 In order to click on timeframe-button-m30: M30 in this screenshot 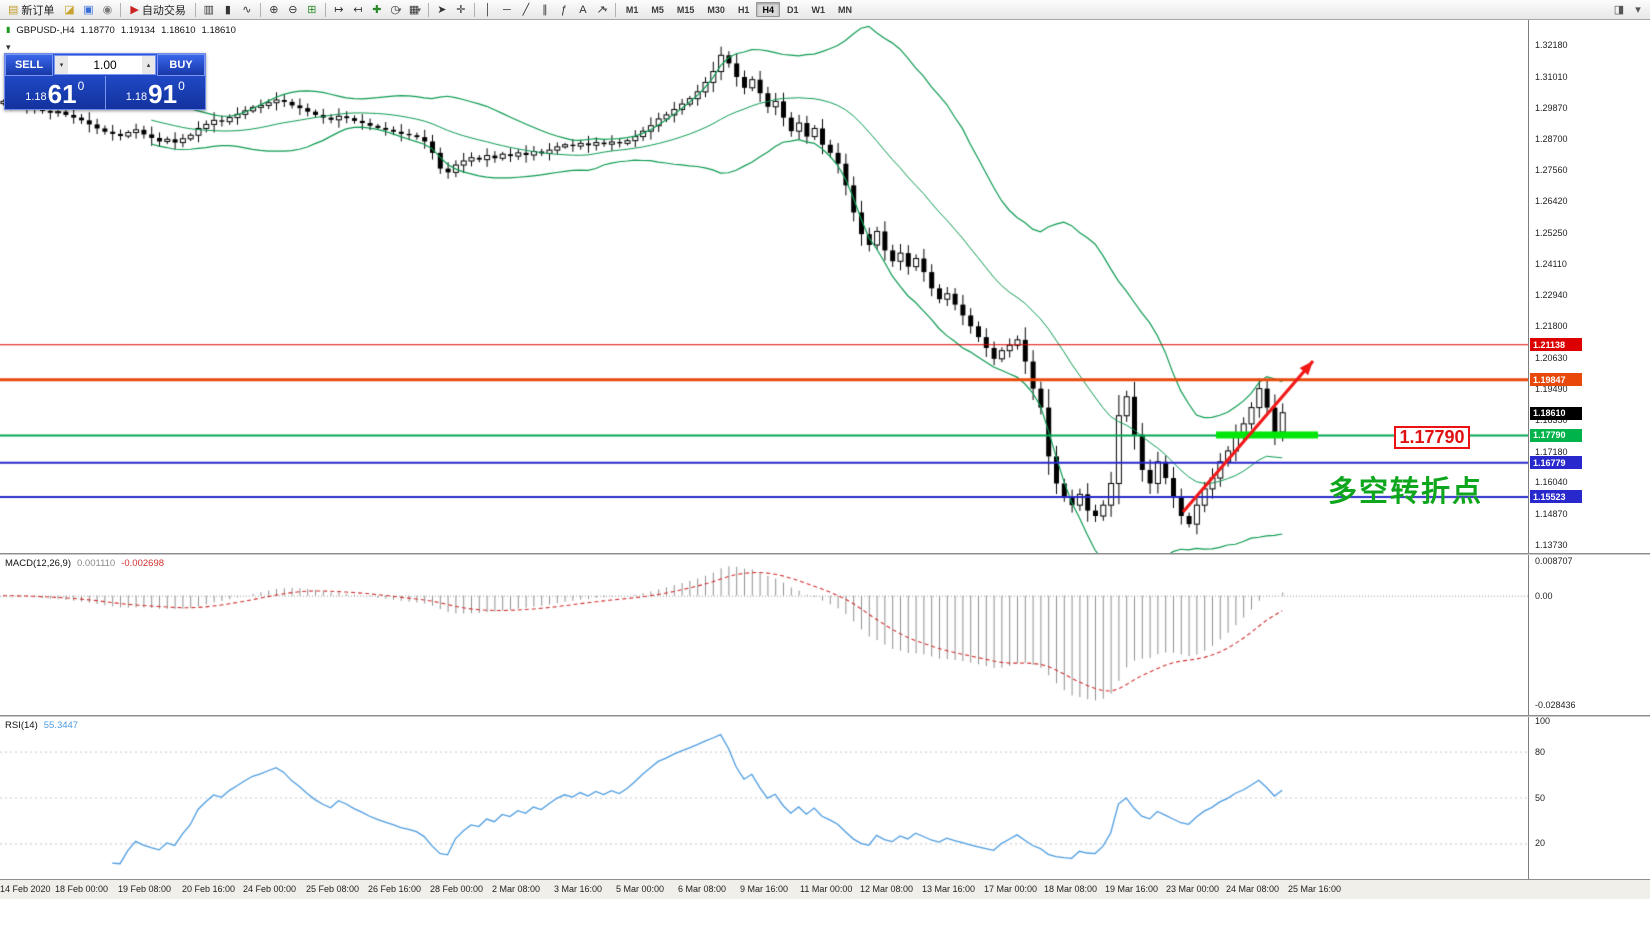, I will do `click(716, 9)`.